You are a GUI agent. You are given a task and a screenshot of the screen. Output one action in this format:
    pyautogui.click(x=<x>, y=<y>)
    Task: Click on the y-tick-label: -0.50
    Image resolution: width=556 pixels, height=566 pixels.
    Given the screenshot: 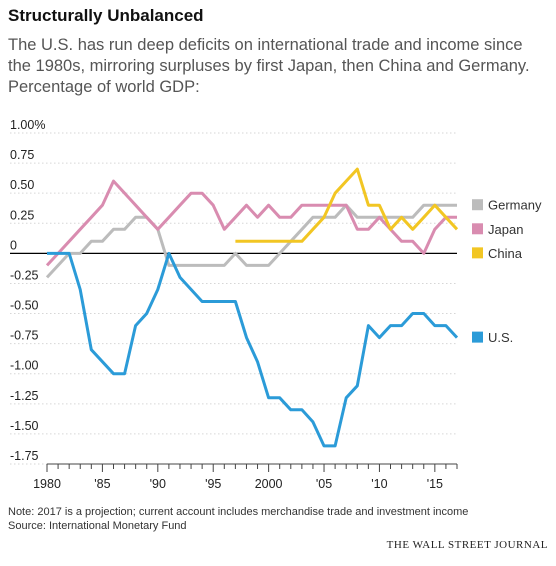 What is the action you would take?
    pyautogui.click(x=24, y=306)
    